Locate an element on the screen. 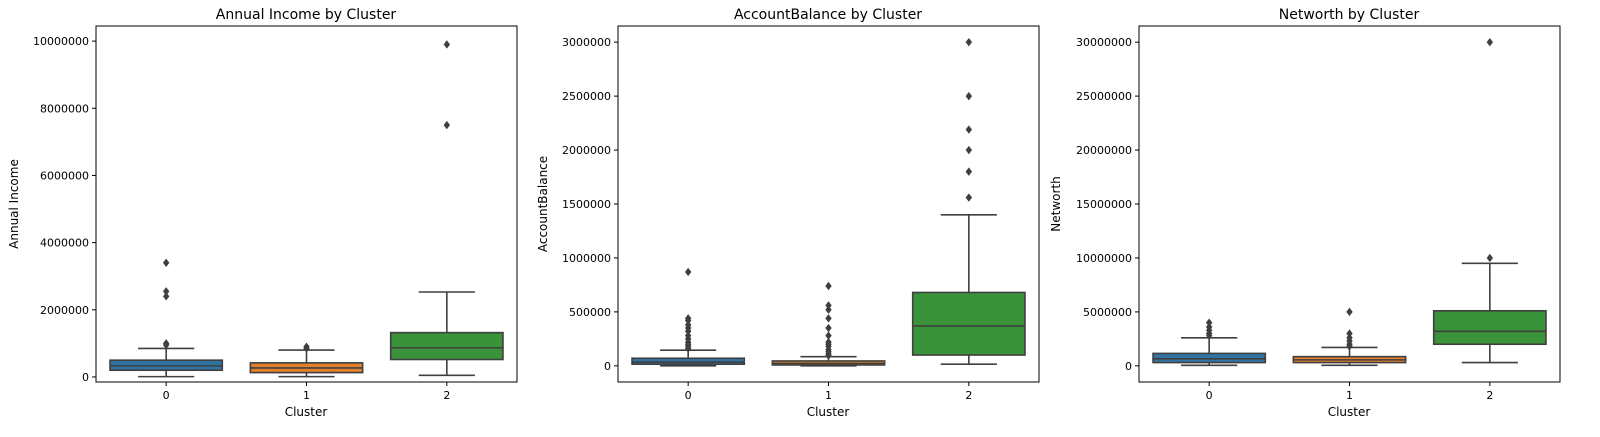 This screenshot has height=437, width=1600. y-axis-label: Networth is located at coordinates (1056, 203).